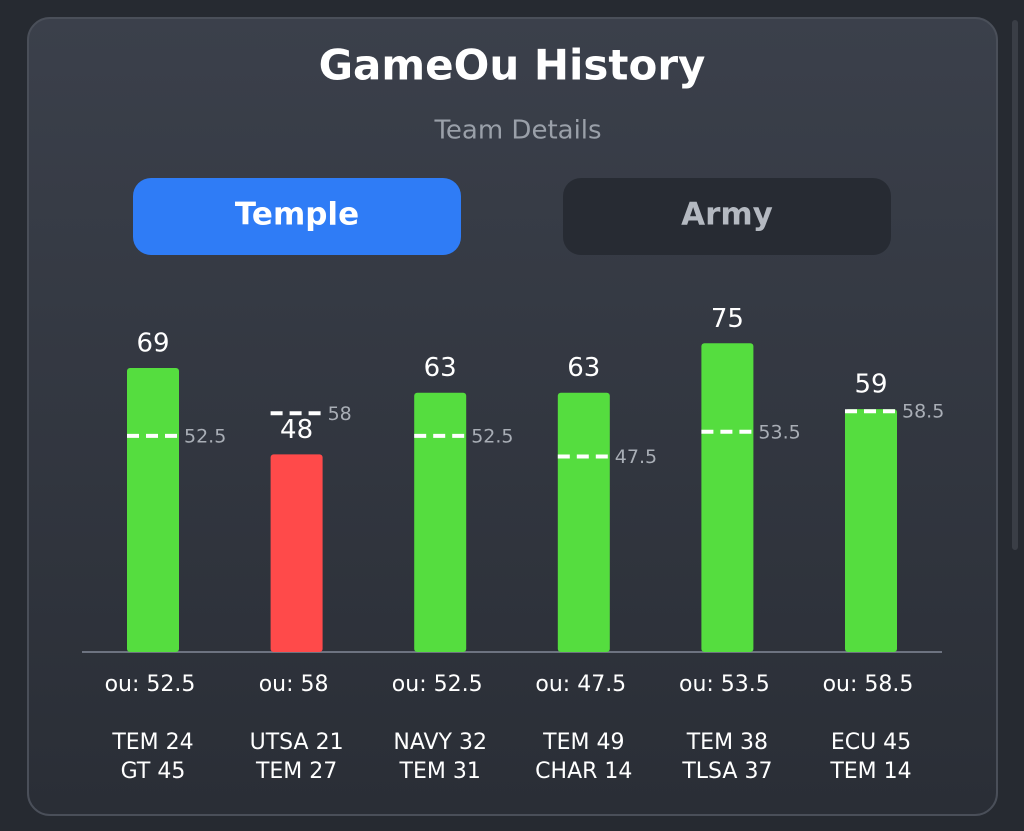 This screenshot has height=831, width=1024. I want to click on ou-label: ou: 53.5, so click(724, 684).